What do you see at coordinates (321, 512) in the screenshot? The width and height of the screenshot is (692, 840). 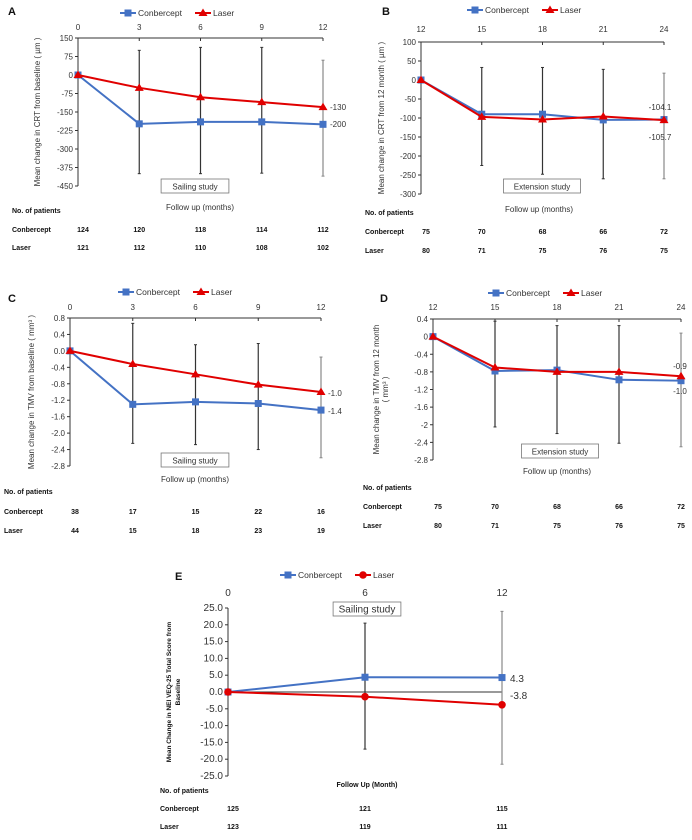 I see `patients-count: 16` at bounding box center [321, 512].